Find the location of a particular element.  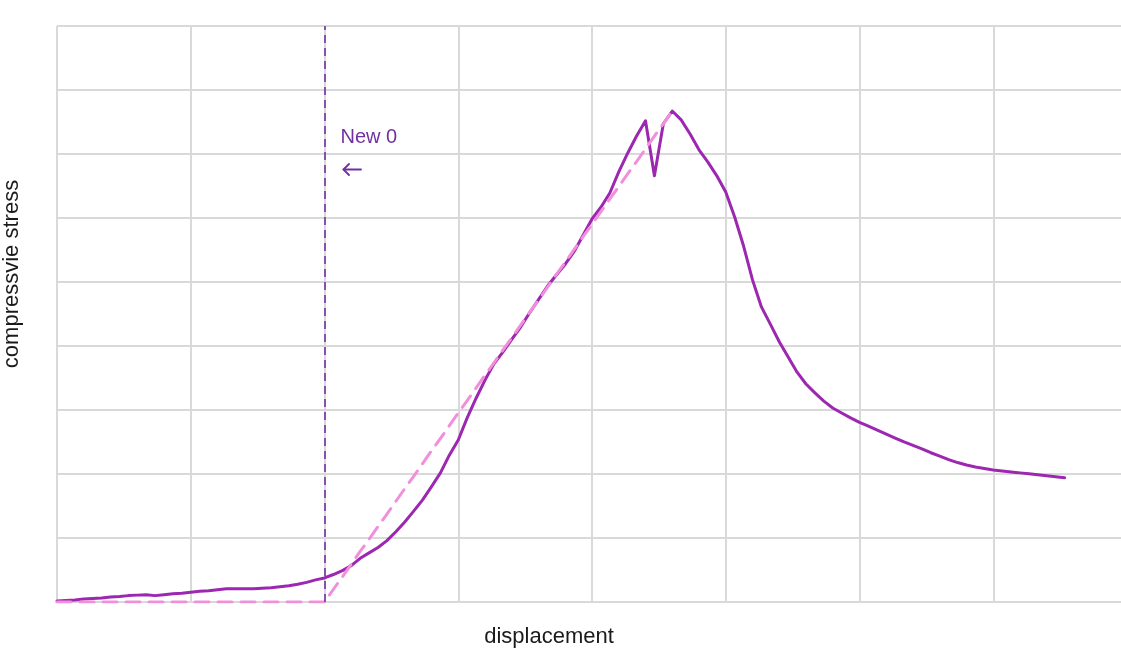

annotation: New 0 is located at coordinates (369, 136).